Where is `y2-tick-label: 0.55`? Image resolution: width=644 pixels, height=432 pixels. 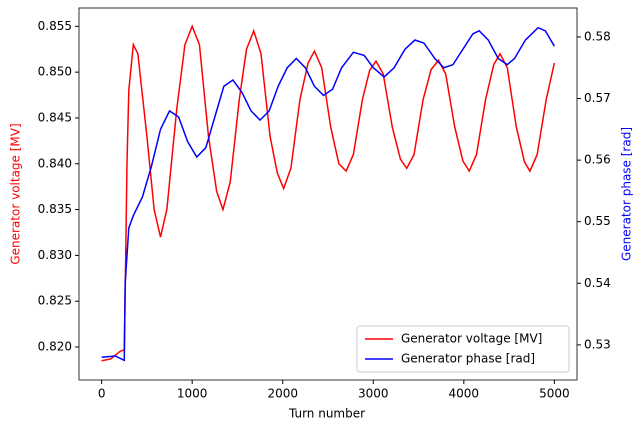
y2-tick-label: 0.55 is located at coordinates (597, 221).